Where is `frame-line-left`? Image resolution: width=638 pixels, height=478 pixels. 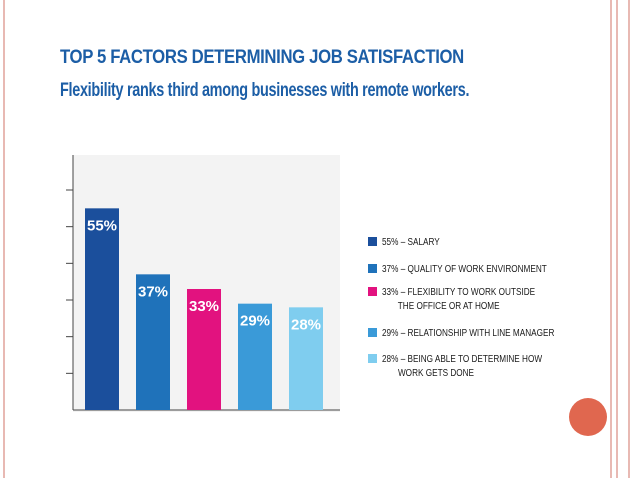
frame-line-left is located at coordinates (4, 239).